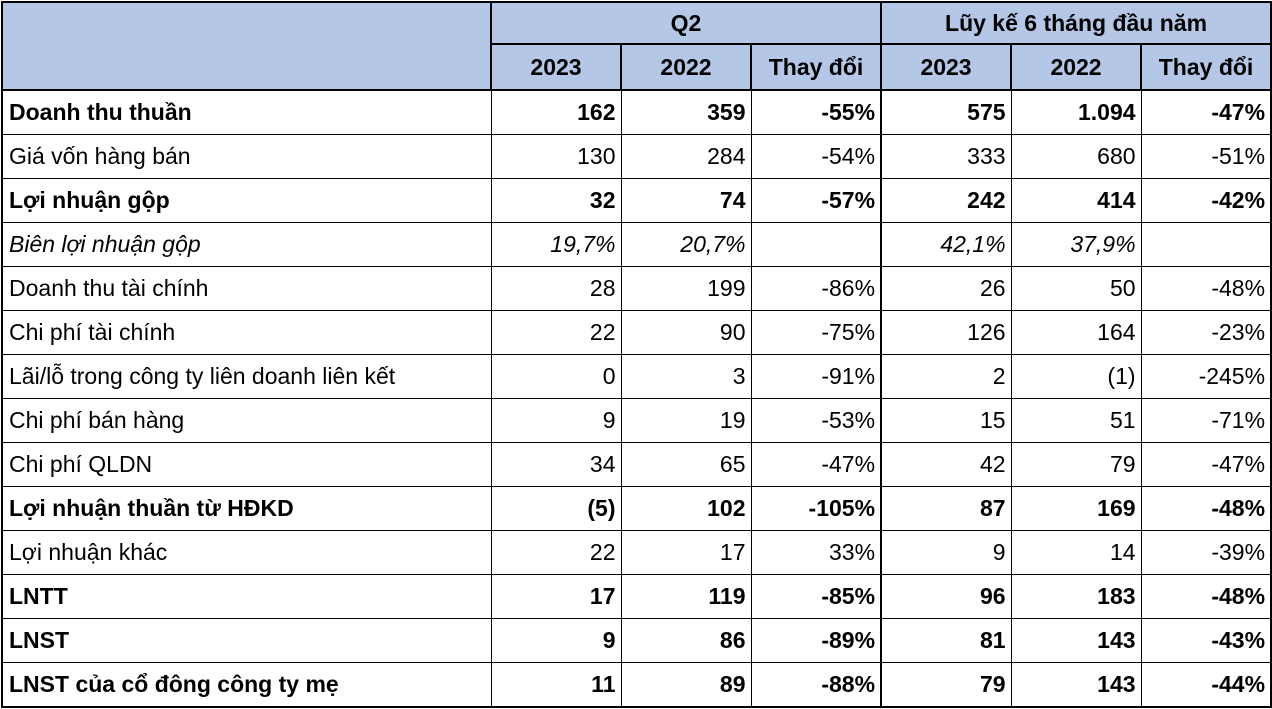 The width and height of the screenshot is (1272, 709). What do you see at coordinates (556, 244) in the screenshot?
I see `cell-q2-2023: 19,7%` at bounding box center [556, 244].